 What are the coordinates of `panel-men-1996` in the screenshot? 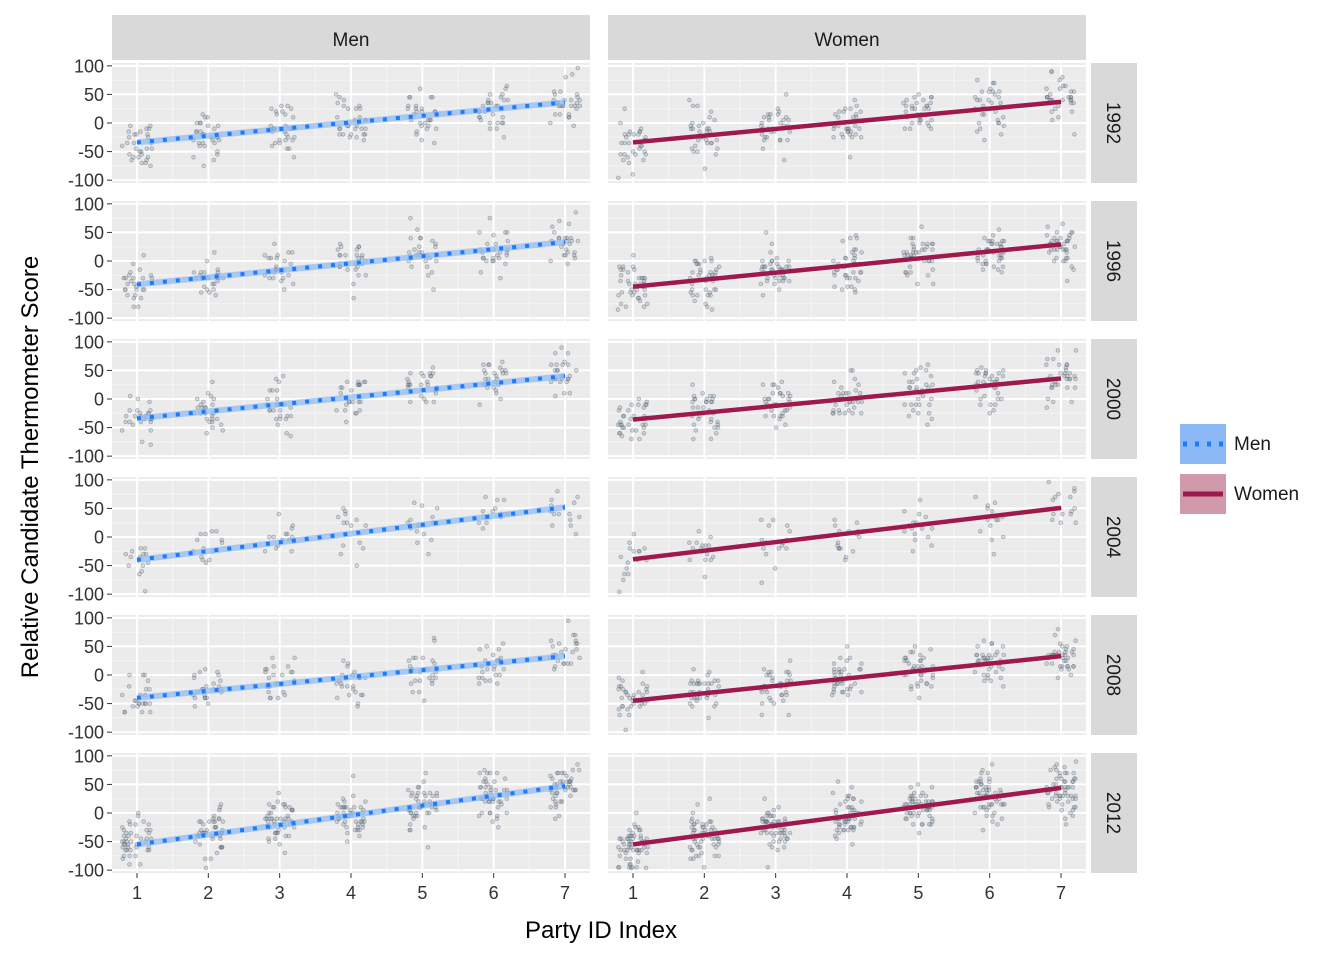 It's located at (351, 261).